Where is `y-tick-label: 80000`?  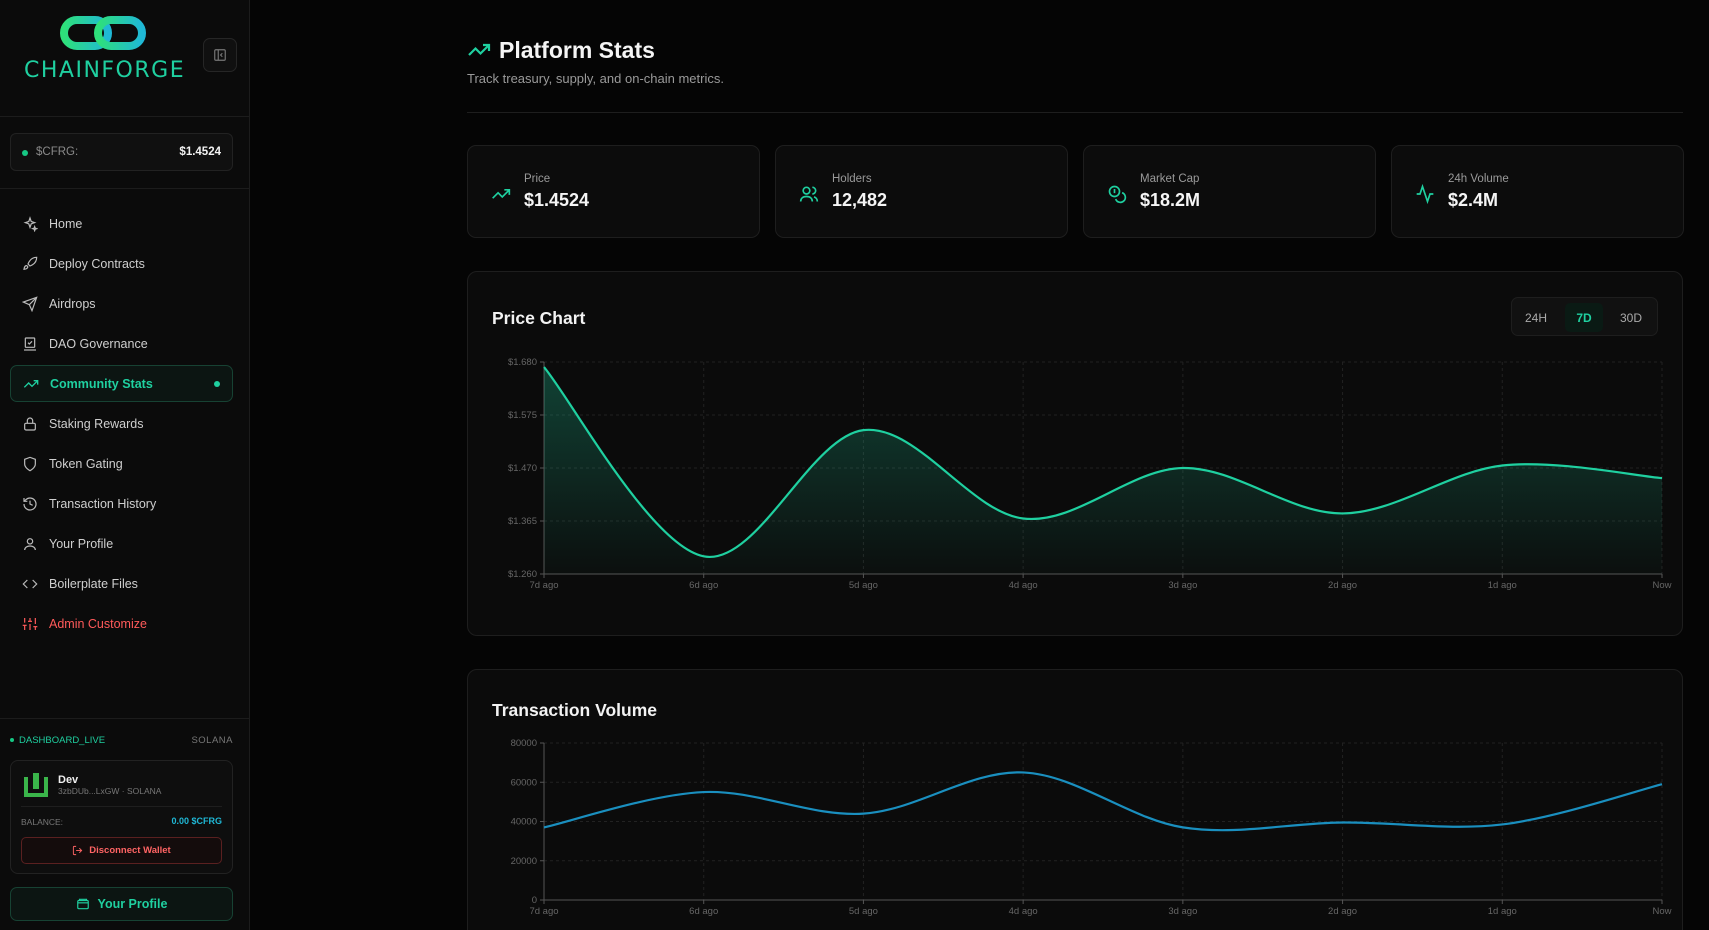
y-tick-label: 80000 is located at coordinates (524, 743).